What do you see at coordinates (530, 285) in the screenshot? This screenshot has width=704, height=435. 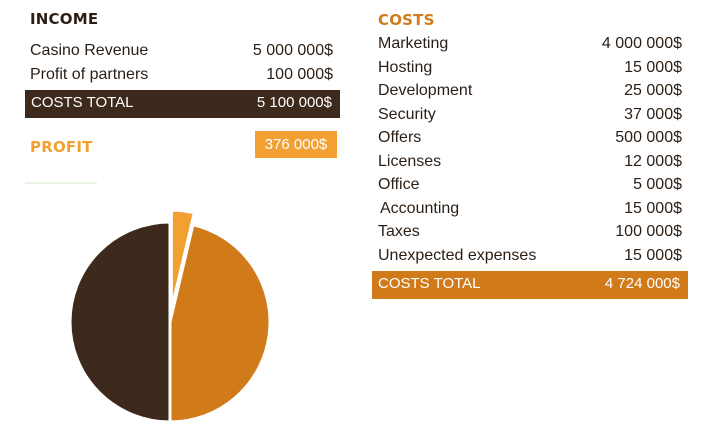 I see `costs-total-bar: COSTS TOTAL 4 724 000$` at bounding box center [530, 285].